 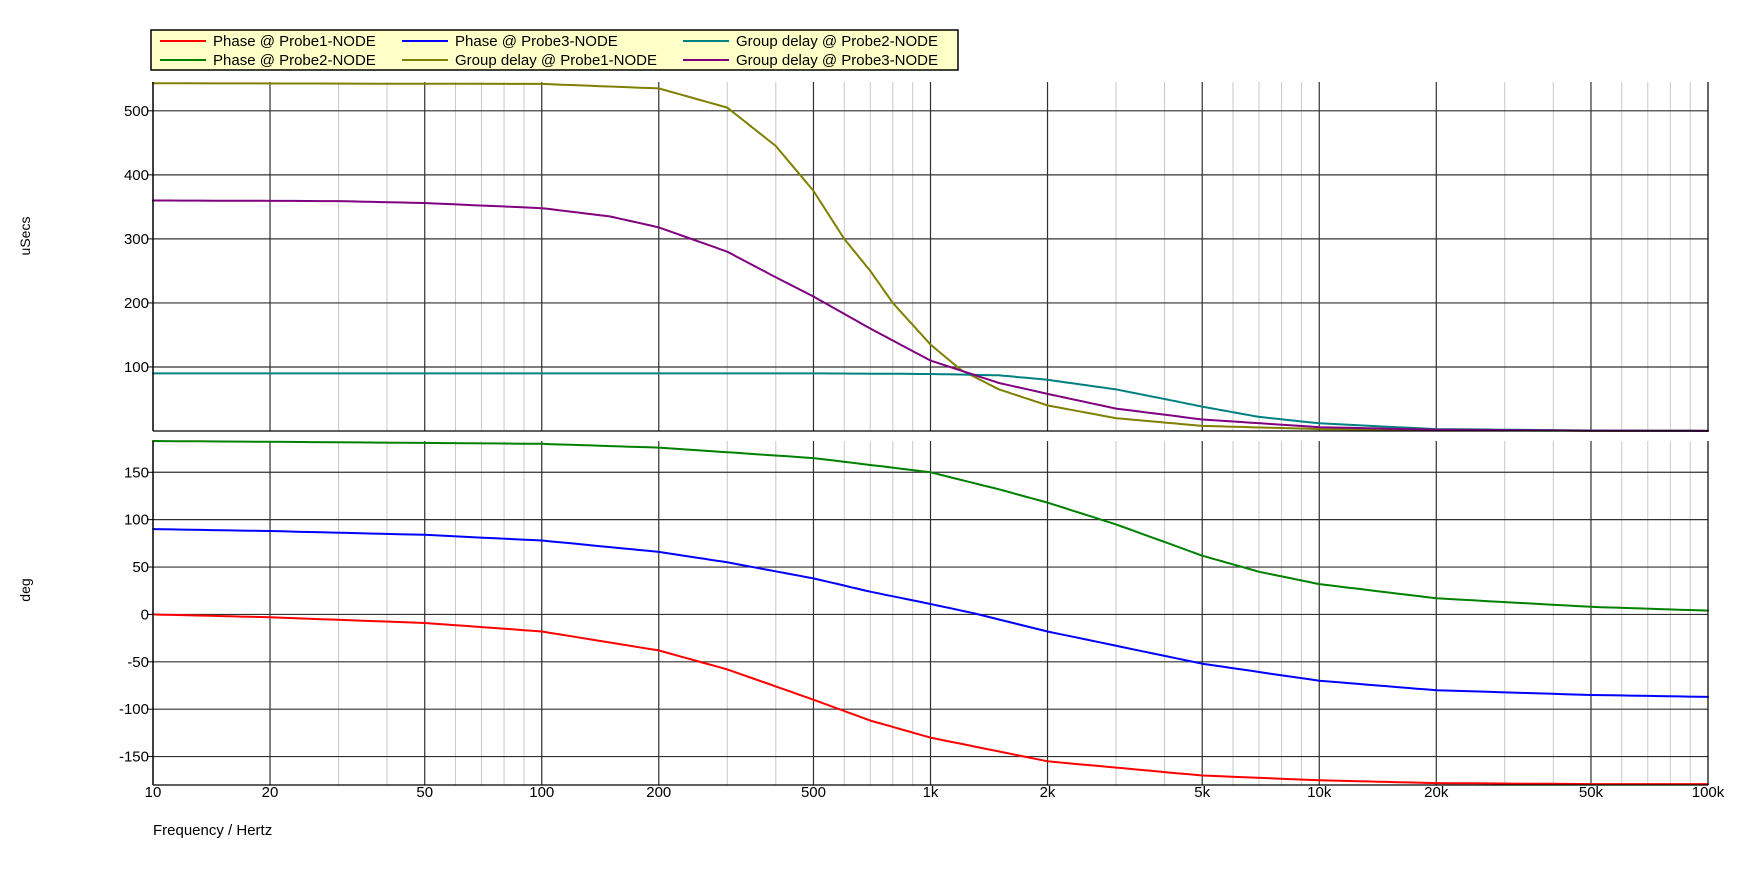 What do you see at coordinates (931, 792) in the screenshot?
I see `x-tick-label: 1k` at bounding box center [931, 792].